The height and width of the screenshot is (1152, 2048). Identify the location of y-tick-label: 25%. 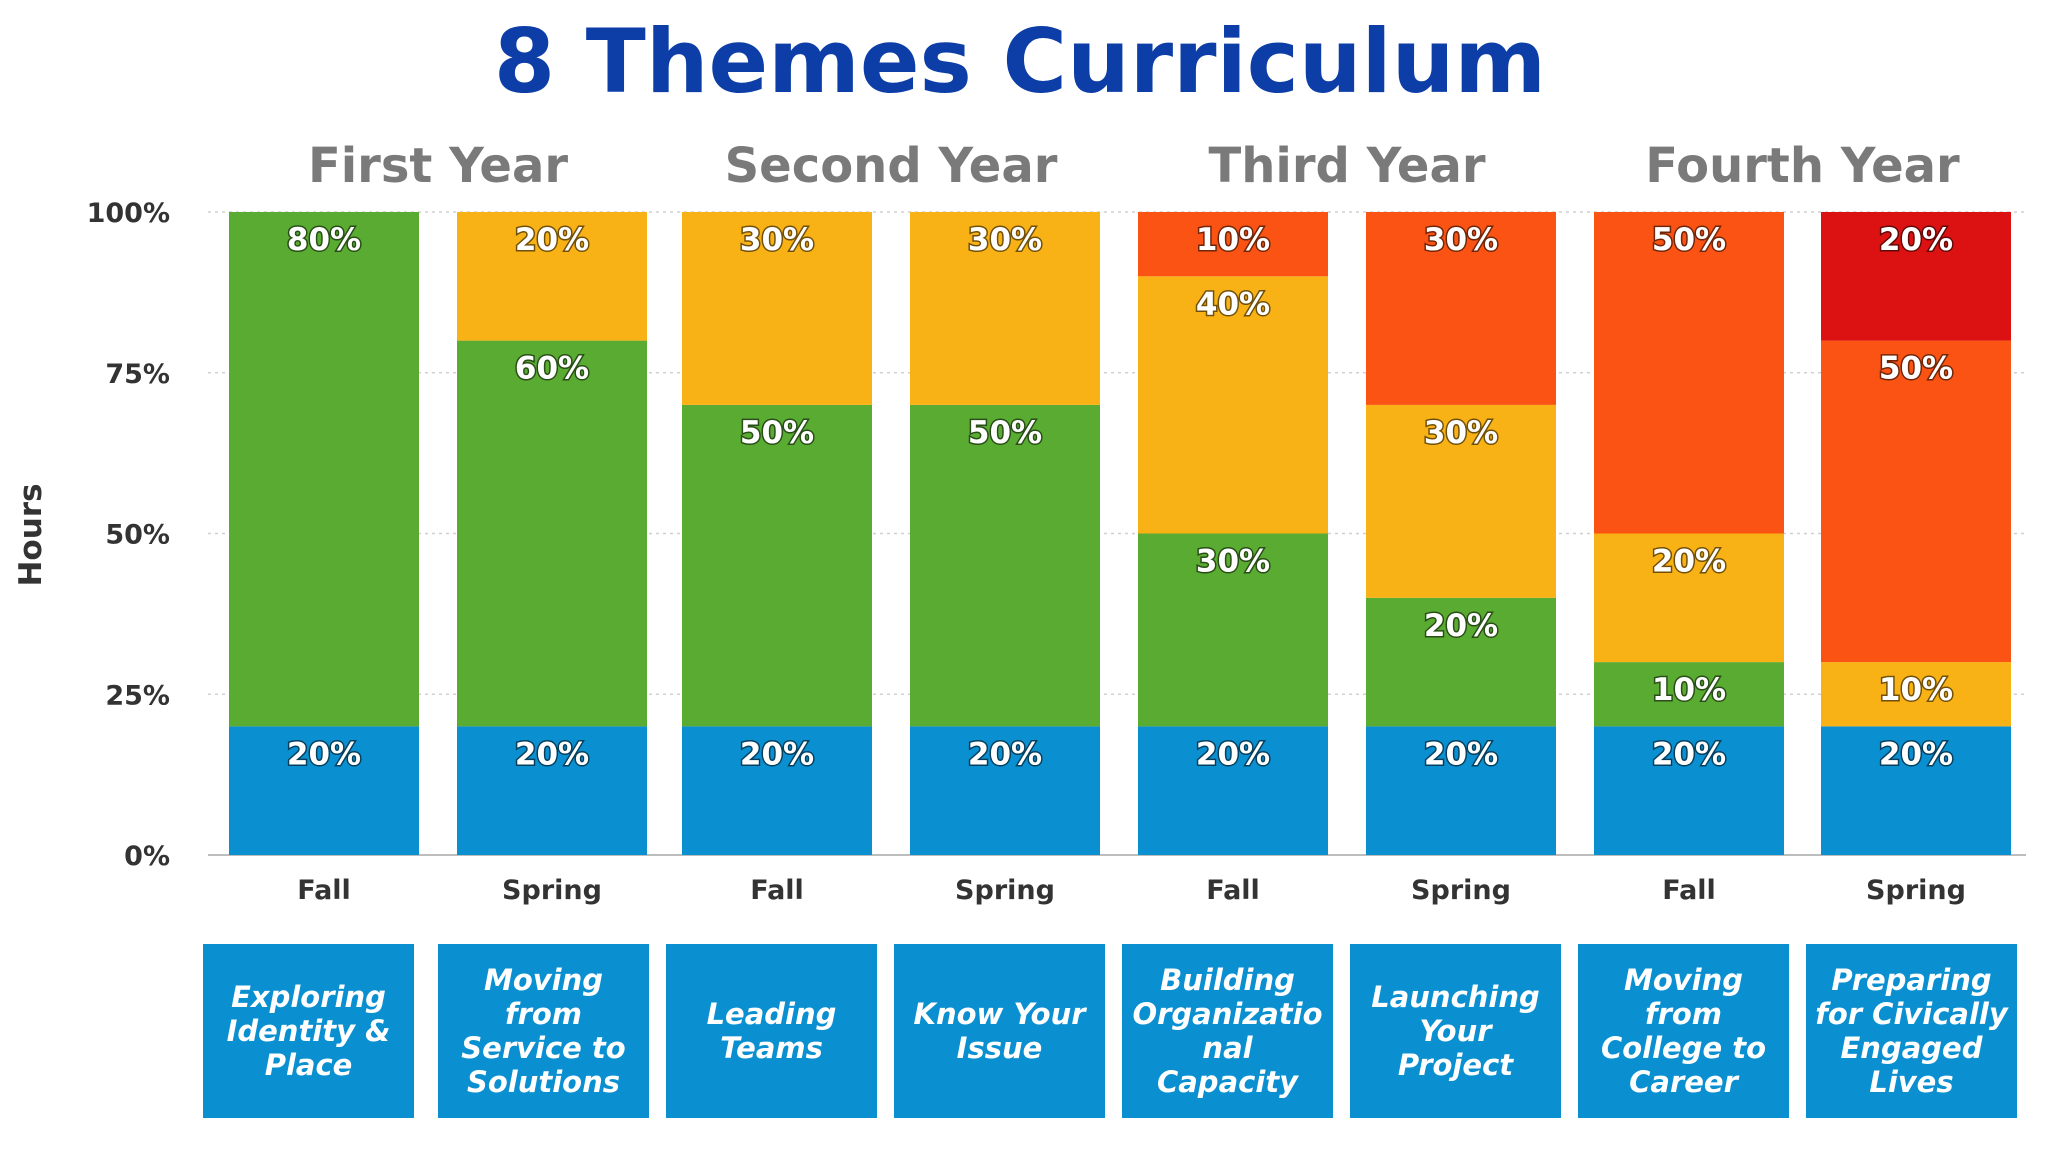
(137, 695).